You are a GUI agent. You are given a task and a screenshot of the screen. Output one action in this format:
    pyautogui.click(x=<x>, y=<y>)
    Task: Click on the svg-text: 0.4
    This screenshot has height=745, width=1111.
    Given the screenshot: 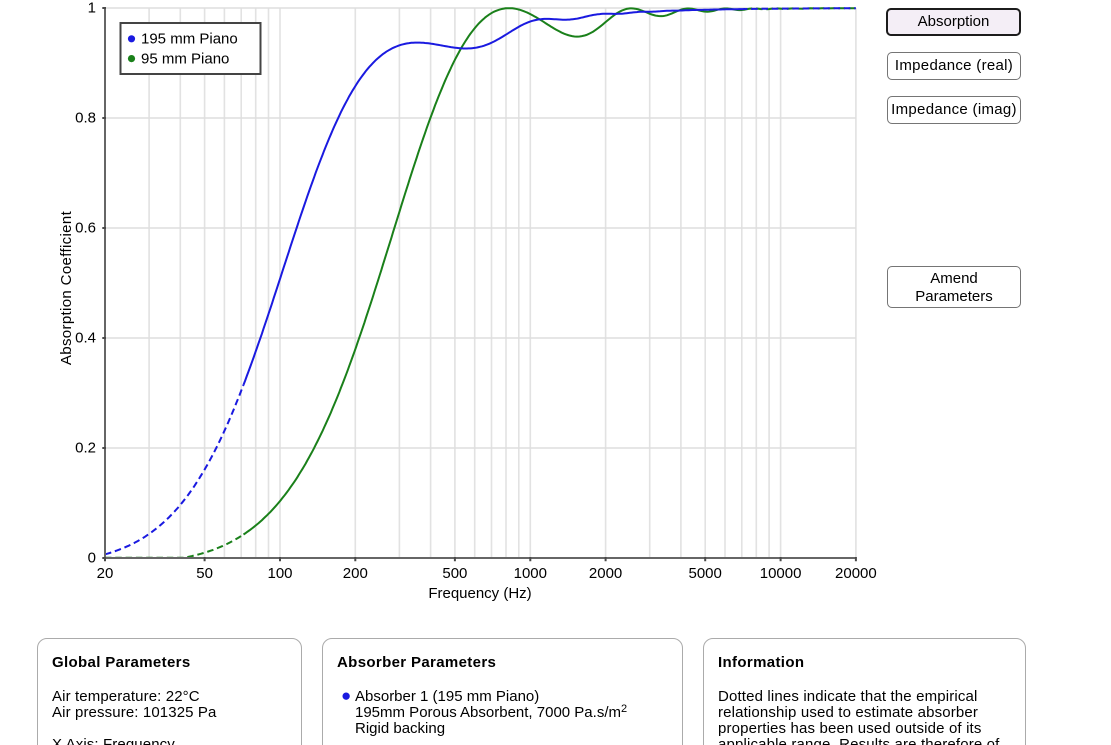 What is the action you would take?
    pyautogui.click(x=85, y=338)
    